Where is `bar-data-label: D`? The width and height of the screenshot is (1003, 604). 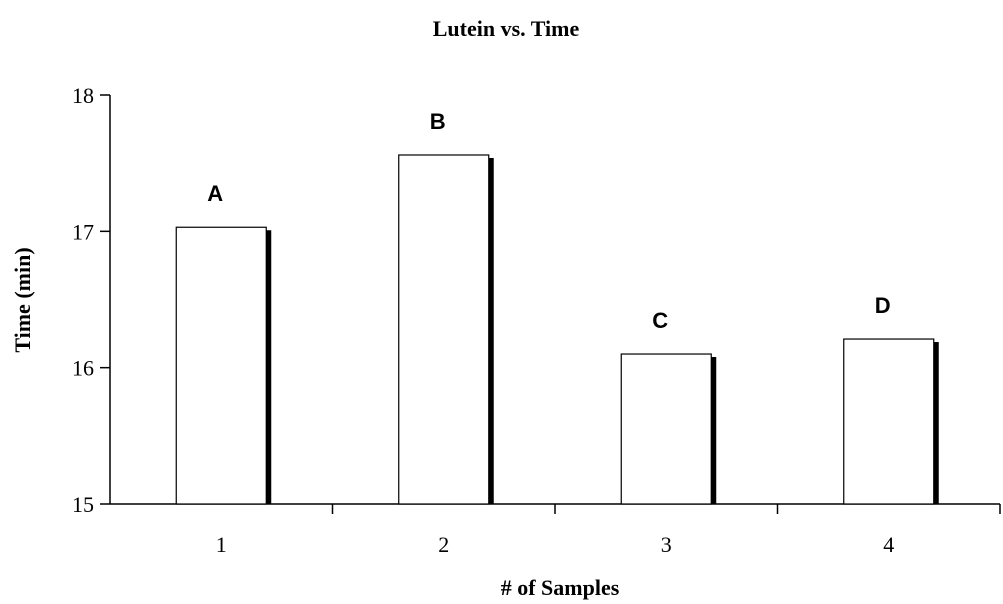 bar-data-label: D is located at coordinates (883, 305).